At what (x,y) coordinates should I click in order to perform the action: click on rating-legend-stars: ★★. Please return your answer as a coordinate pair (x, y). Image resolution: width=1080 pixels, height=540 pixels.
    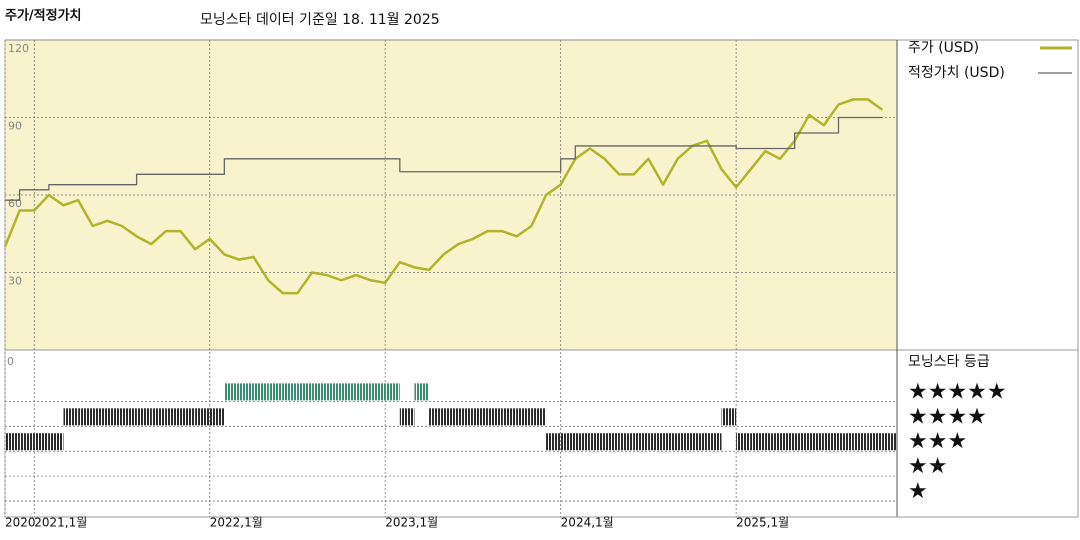
    Looking at the image, I should click on (927, 466).